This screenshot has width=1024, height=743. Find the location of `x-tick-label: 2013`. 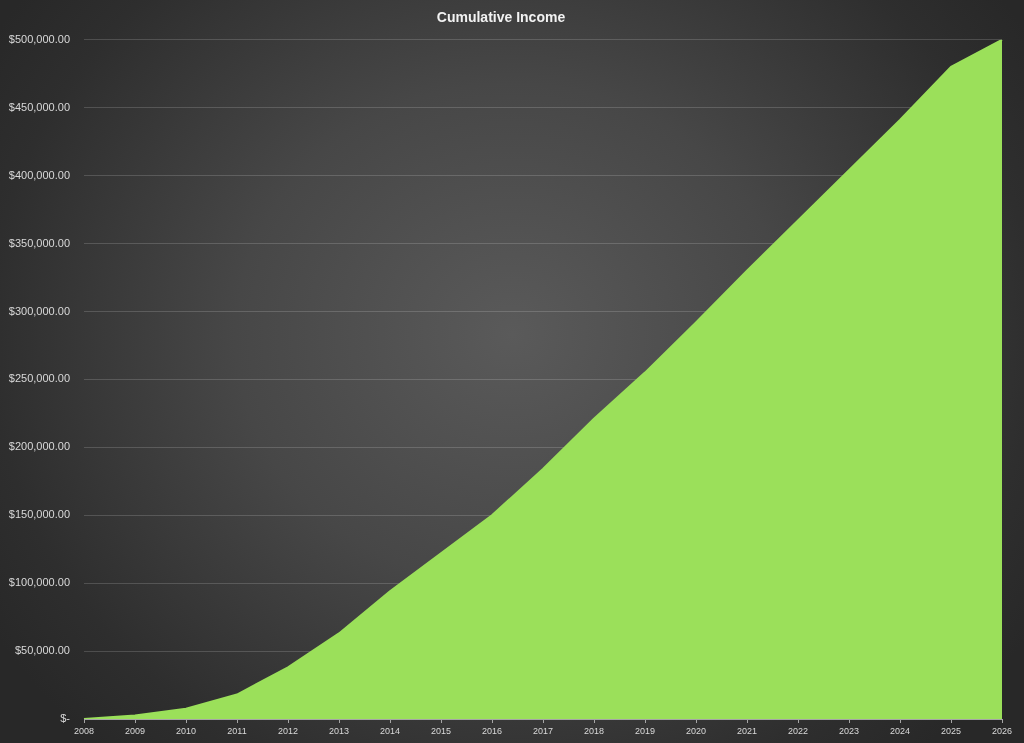

x-tick-label: 2013 is located at coordinates (339, 730).